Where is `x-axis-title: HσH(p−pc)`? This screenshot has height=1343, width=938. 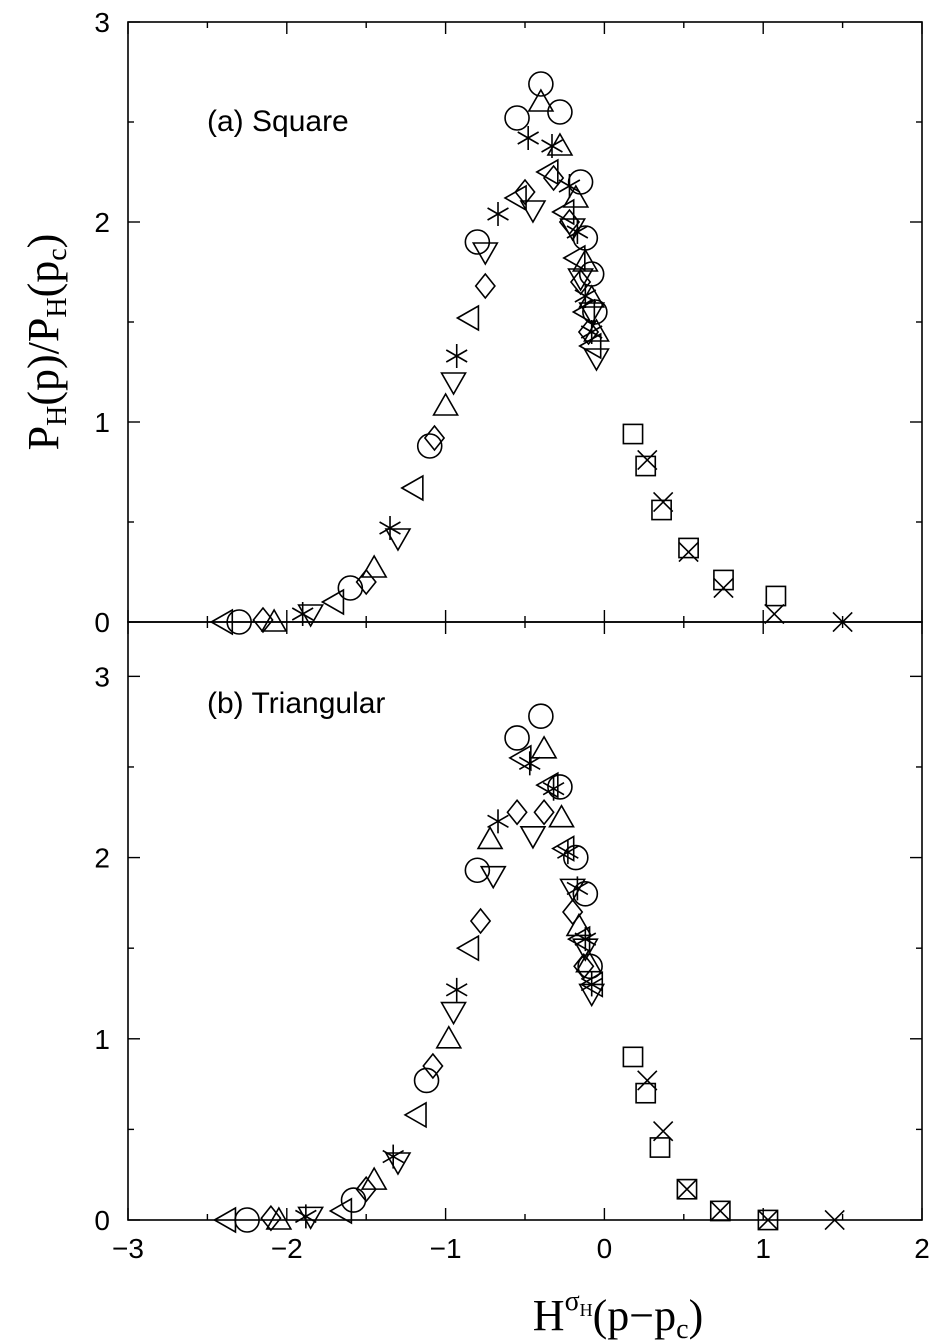
x-axis-title: HσH(p−pc) is located at coordinates (618, 1314).